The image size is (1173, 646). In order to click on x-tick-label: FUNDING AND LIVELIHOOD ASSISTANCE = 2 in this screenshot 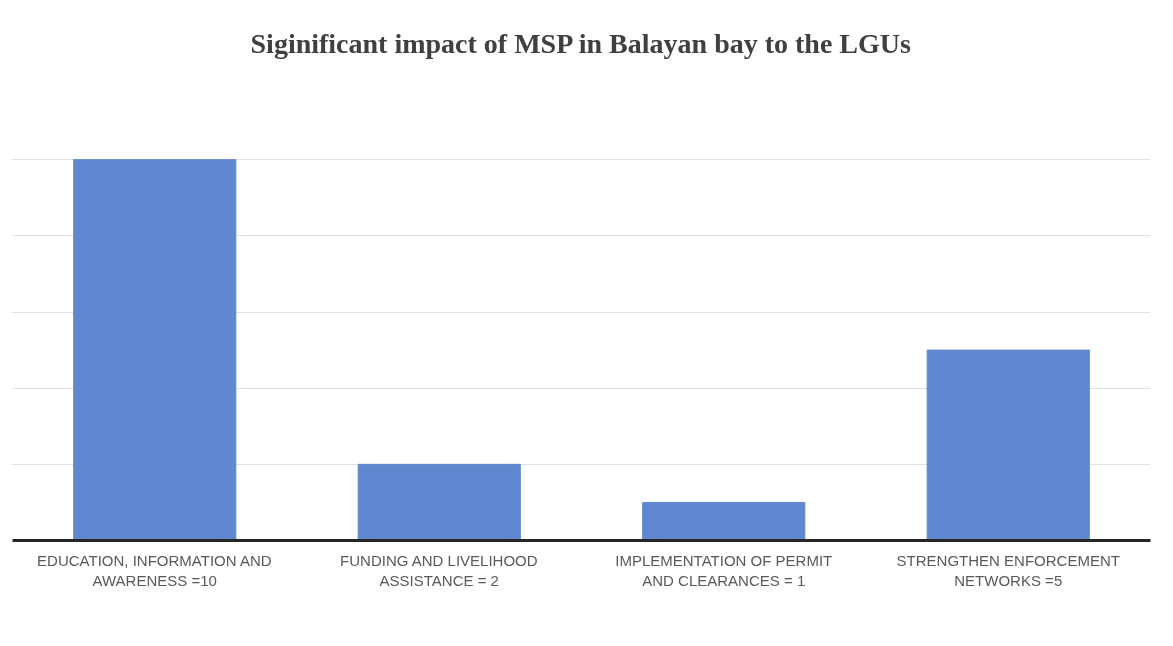, I will do `click(439, 570)`.